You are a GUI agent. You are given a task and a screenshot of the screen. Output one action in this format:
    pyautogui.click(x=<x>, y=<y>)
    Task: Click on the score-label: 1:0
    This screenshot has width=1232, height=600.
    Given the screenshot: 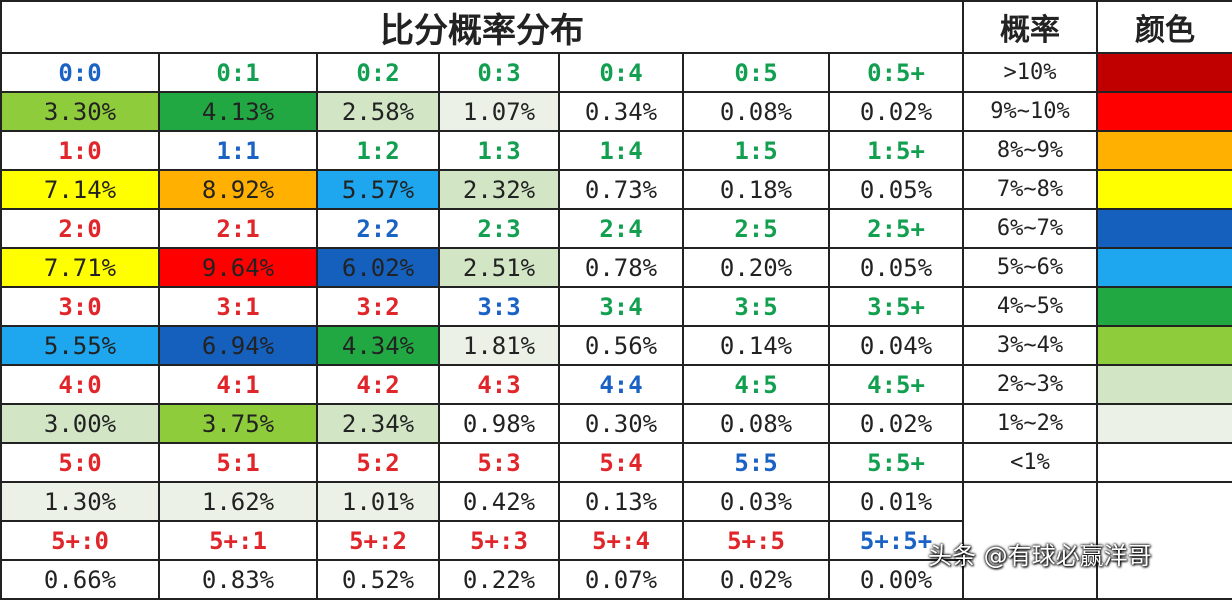 What is the action you would take?
    pyautogui.click(x=80, y=150)
    